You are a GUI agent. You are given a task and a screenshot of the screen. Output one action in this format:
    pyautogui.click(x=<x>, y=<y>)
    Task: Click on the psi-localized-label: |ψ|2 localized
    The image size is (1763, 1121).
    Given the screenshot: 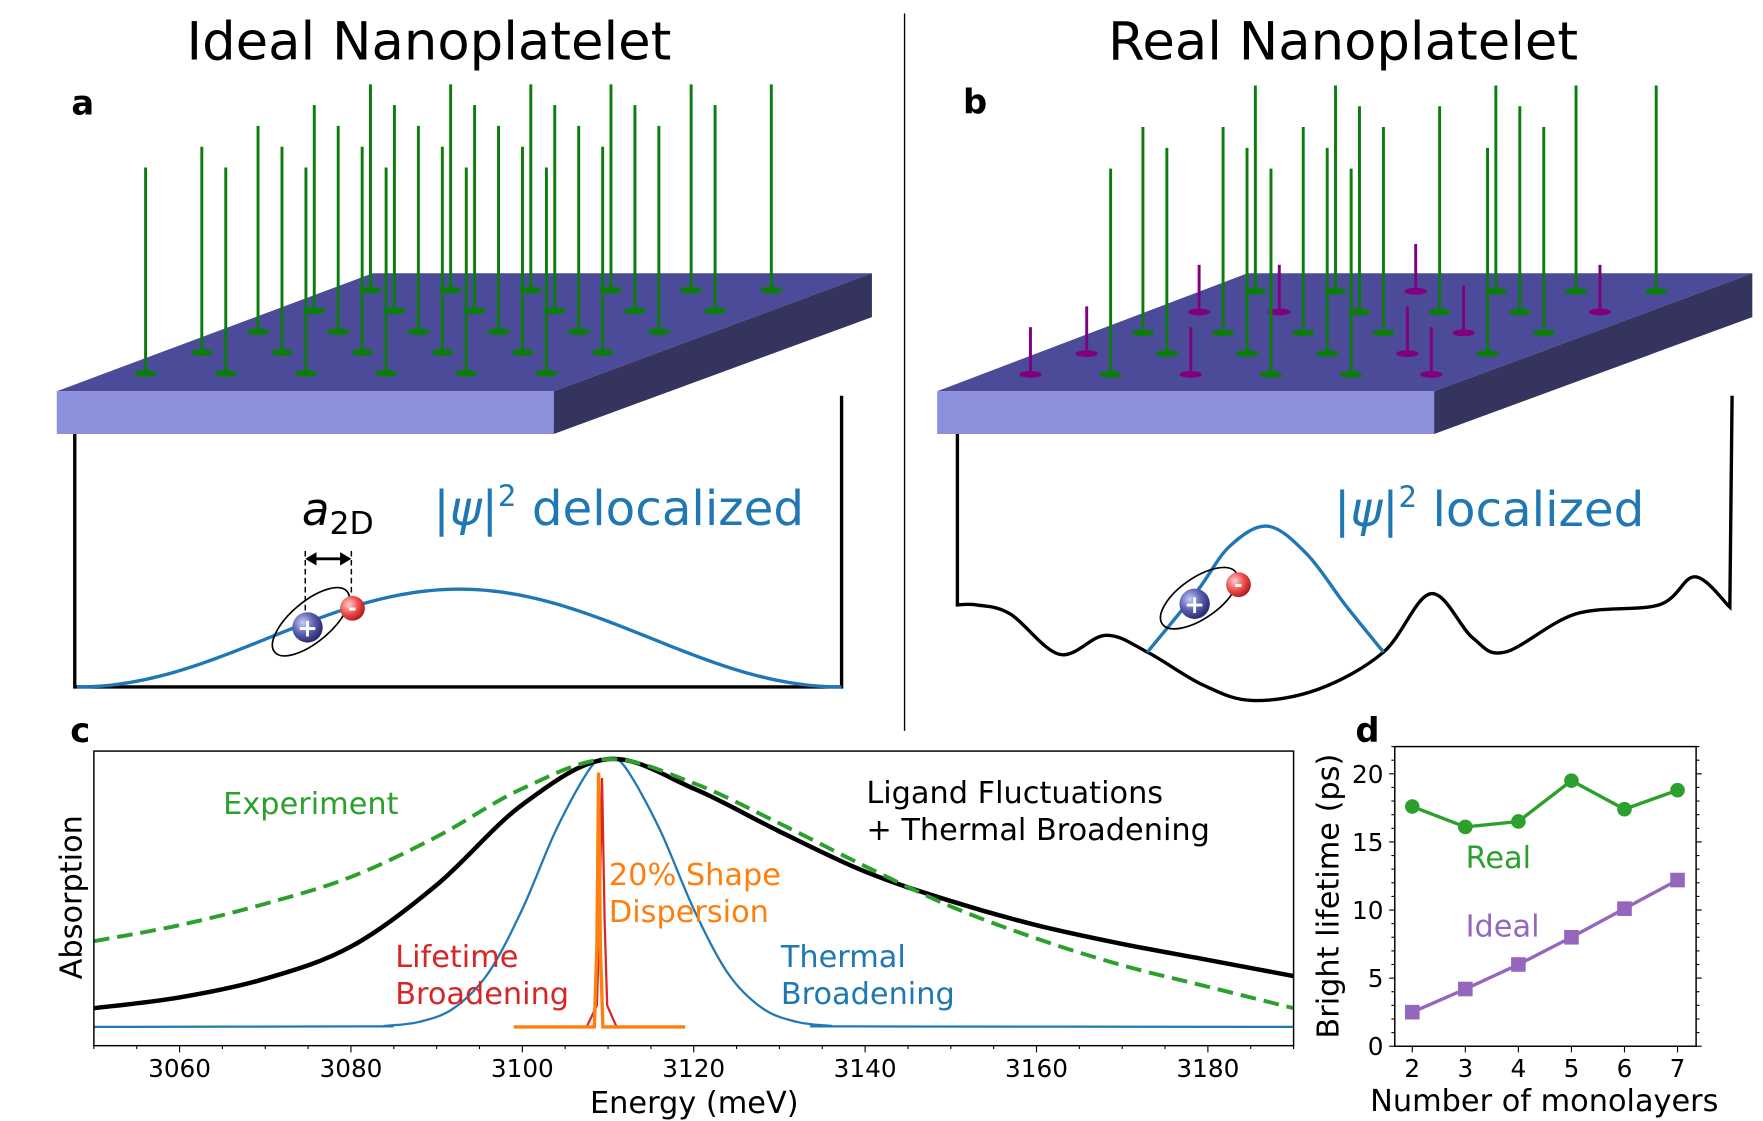 What is the action you would take?
    pyautogui.click(x=1489, y=509)
    